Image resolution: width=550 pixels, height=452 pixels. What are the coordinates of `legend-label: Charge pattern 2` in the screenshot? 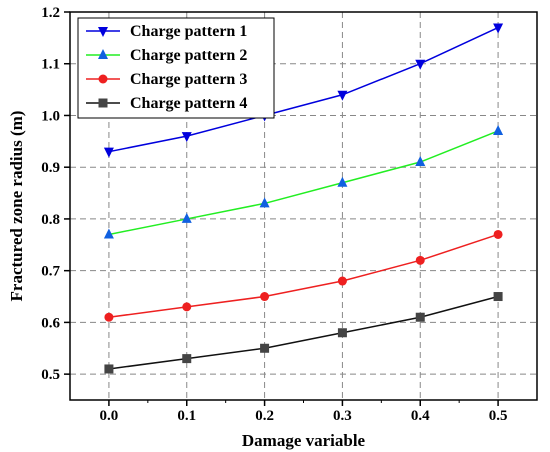 It's located at (188, 55).